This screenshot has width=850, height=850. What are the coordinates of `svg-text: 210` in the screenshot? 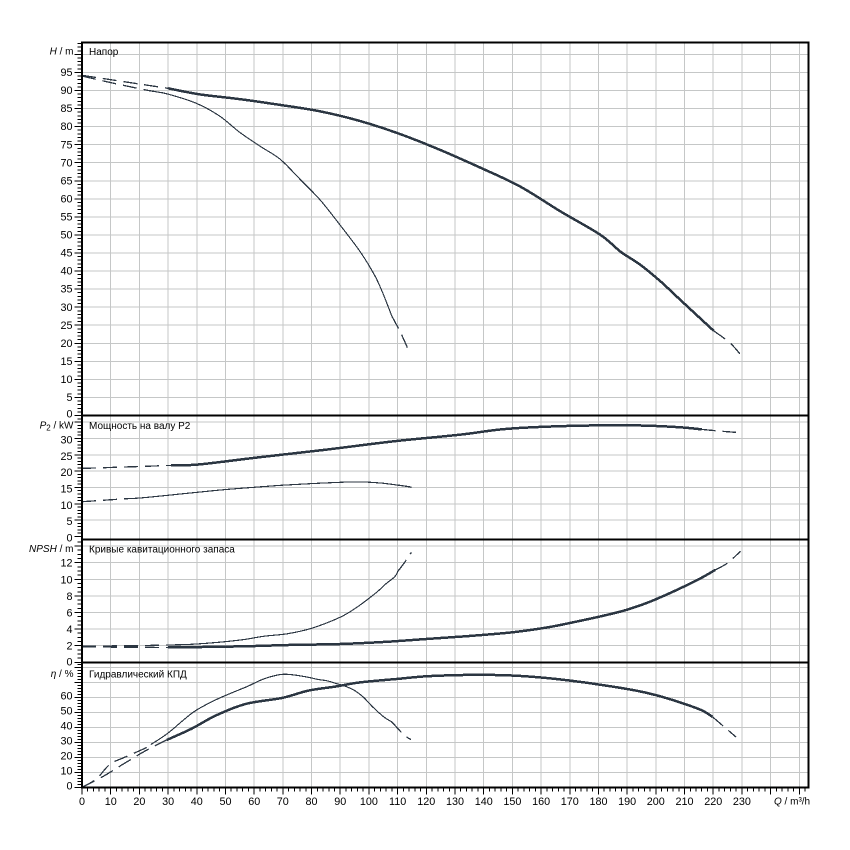 It's located at (684, 802).